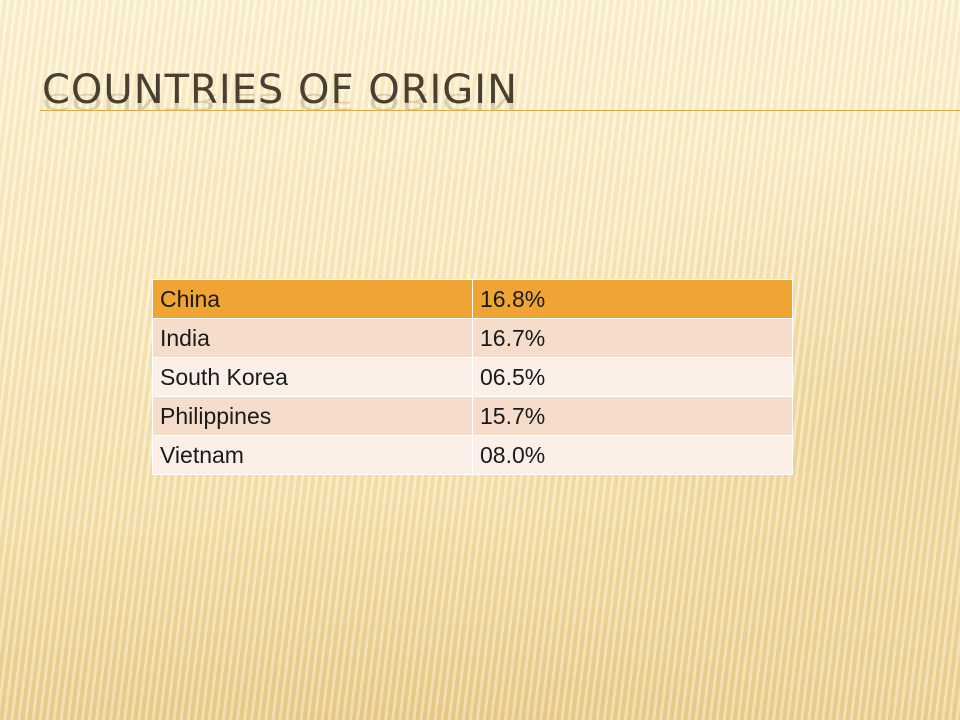 This screenshot has height=720, width=960. What do you see at coordinates (313, 299) in the screenshot?
I see `country-cell: China` at bounding box center [313, 299].